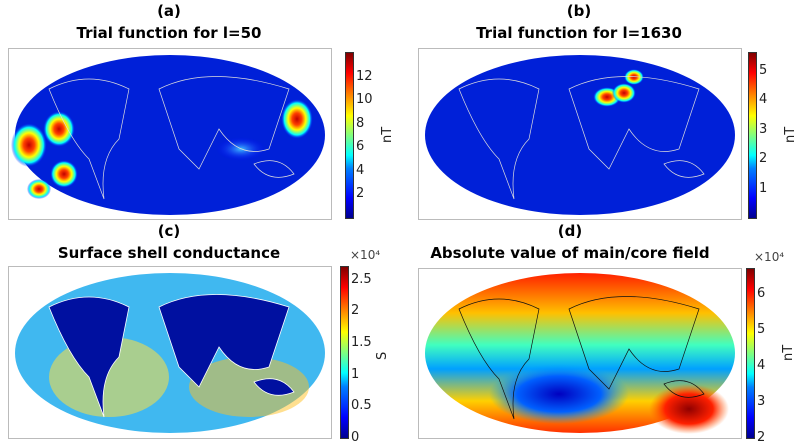 The image size is (800, 446). I want to click on colorbar-tick-label: 1.5, so click(361, 342).